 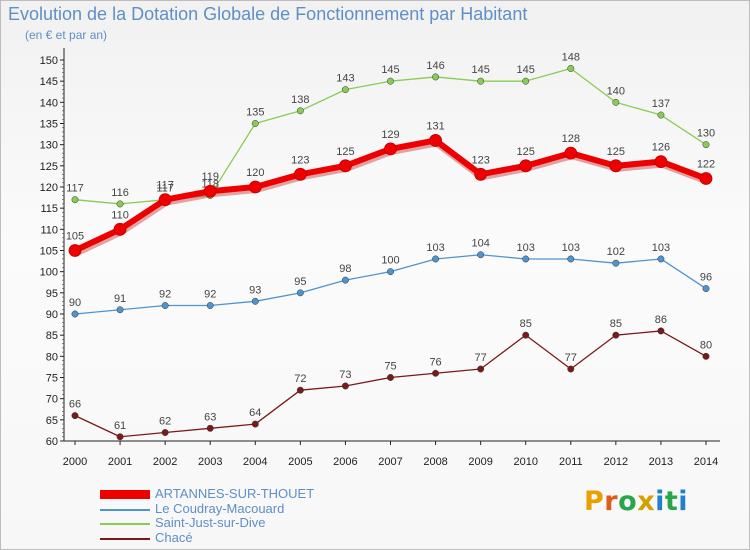 I want to click on x-tick-label: 2011, so click(x=571, y=462).